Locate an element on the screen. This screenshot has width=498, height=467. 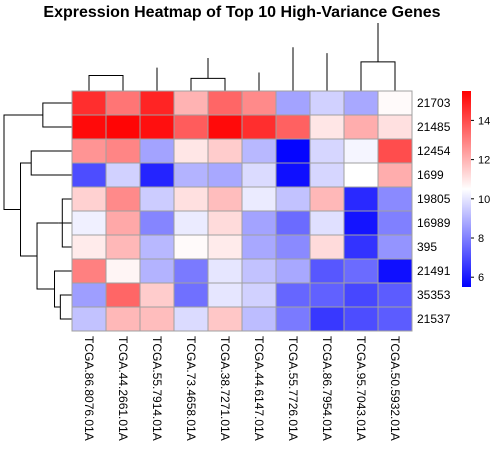
colorbar-tick-label: 14 is located at coordinates (484, 121).